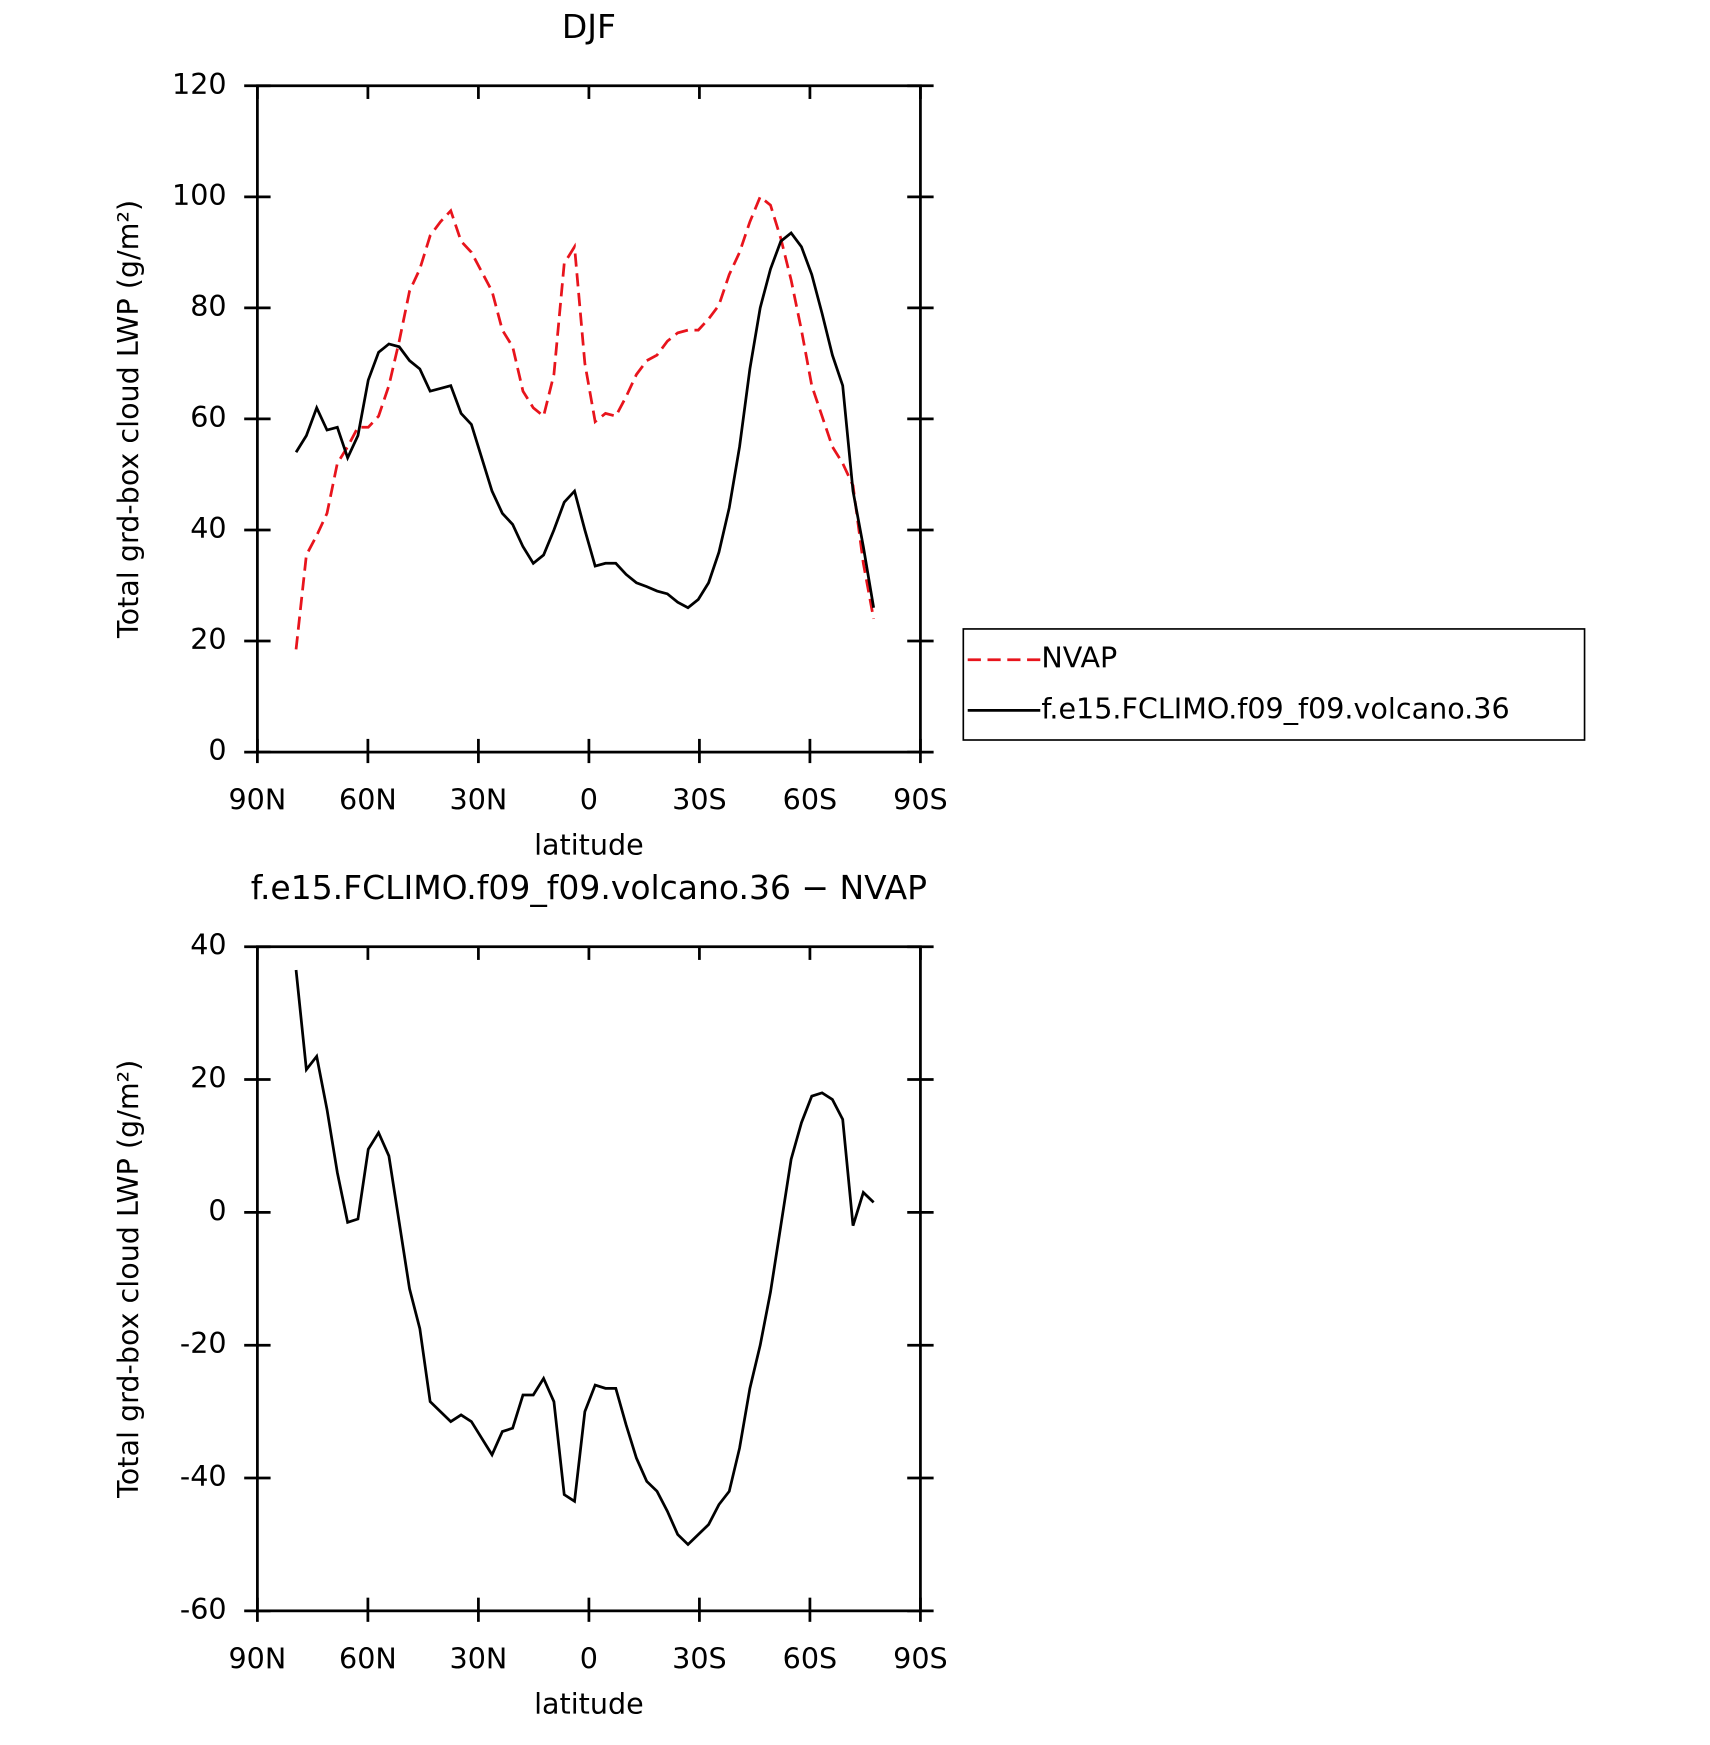 The height and width of the screenshot is (1745, 1710). What do you see at coordinates (203, 1343) in the screenshot?
I see `y-tick-label: -20` at bounding box center [203, 1343].